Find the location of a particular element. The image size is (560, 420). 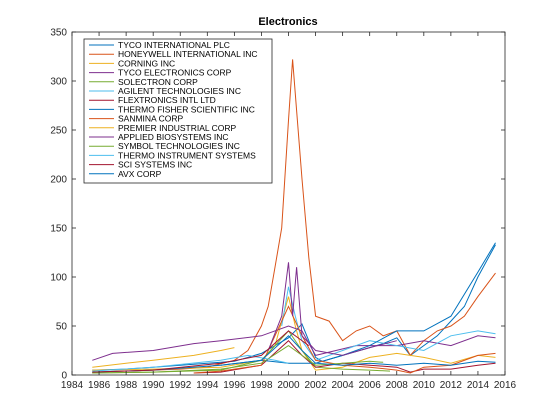

x-tick-label: 2000 is located at coordinates (288, 385).